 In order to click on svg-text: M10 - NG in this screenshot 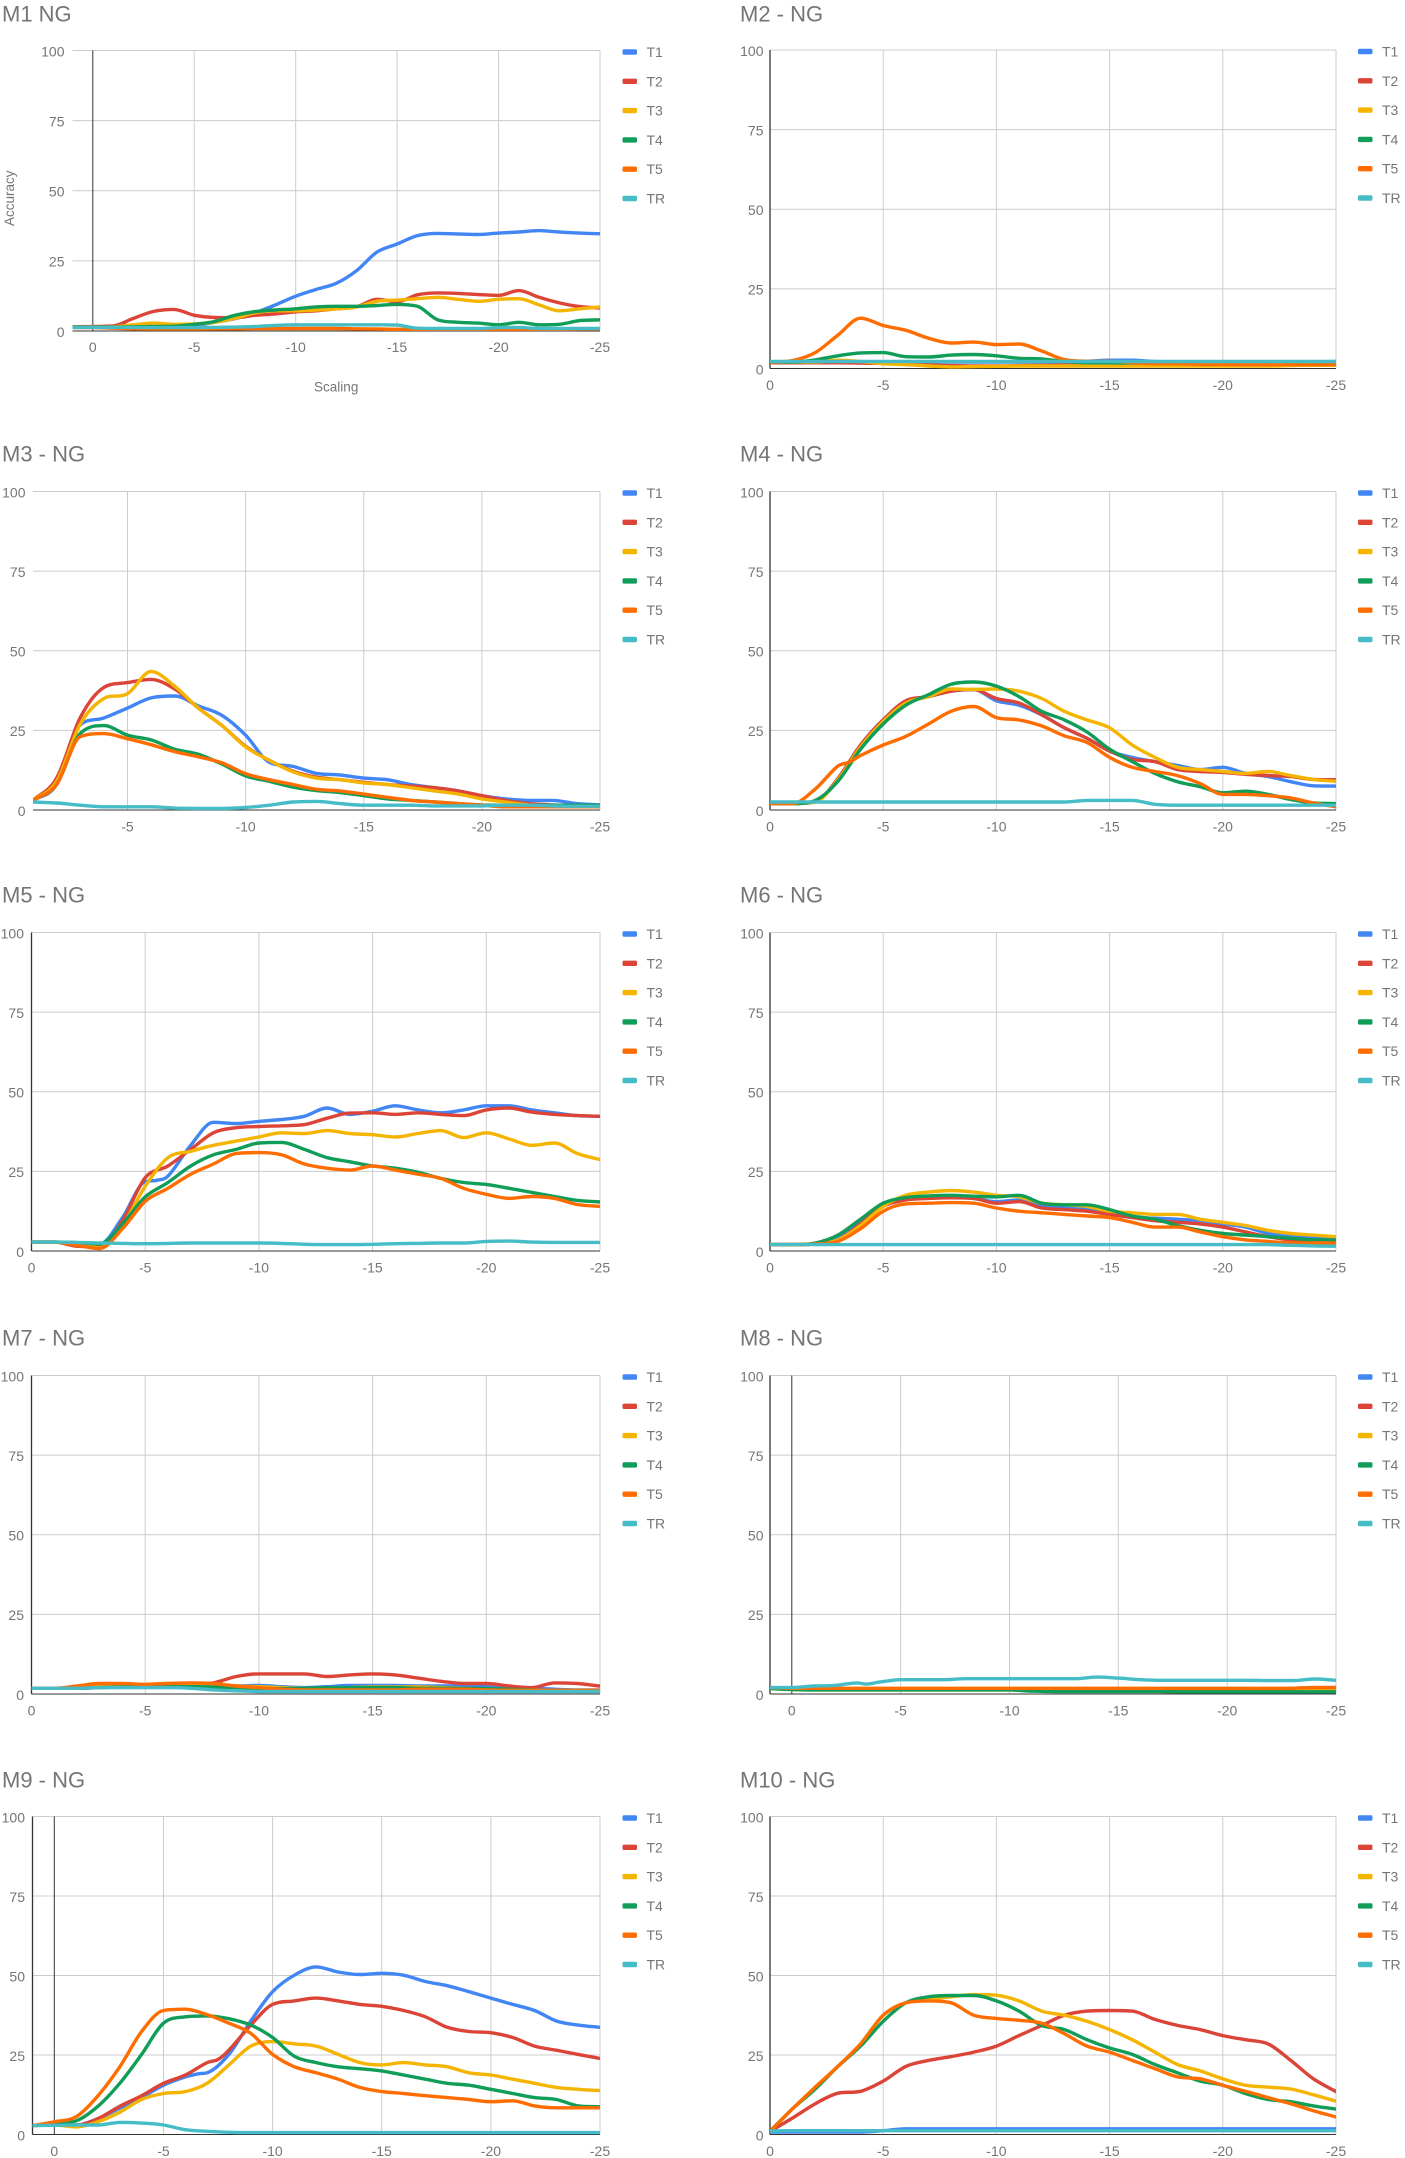, I will do `click(787, 1779)`.